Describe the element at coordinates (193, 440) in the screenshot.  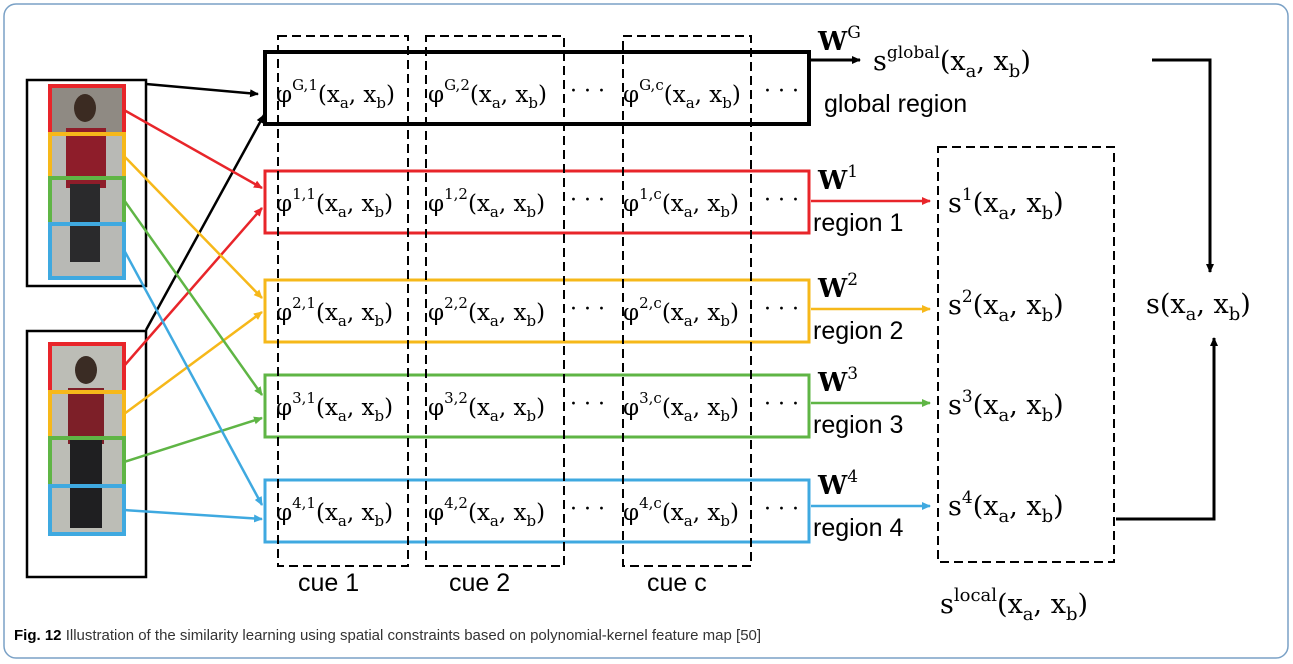
I see `arrow-b-r3` at that location.